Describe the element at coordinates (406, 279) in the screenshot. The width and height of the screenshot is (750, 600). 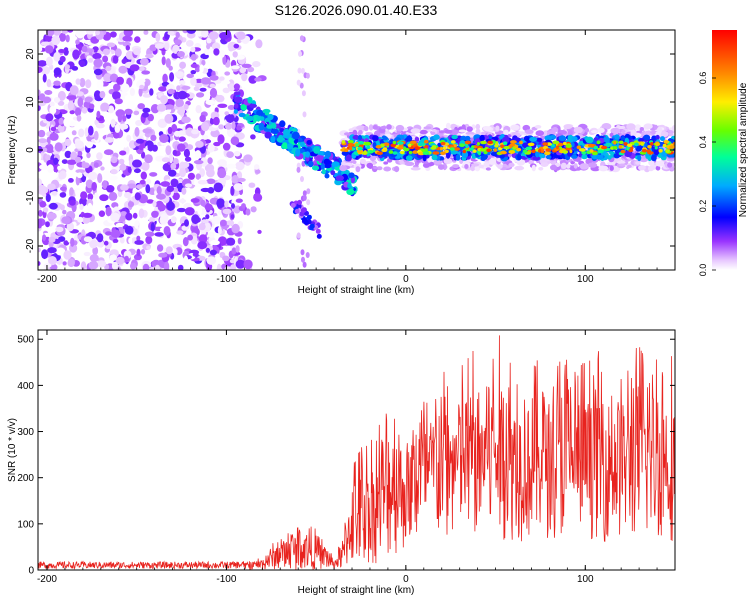
I see `x-tick-label: 0` at that location.